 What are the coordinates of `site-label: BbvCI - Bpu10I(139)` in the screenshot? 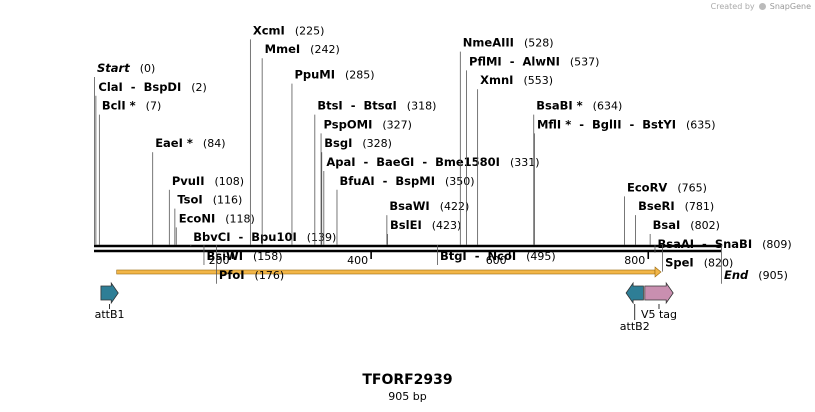 It's located at (264, 237).